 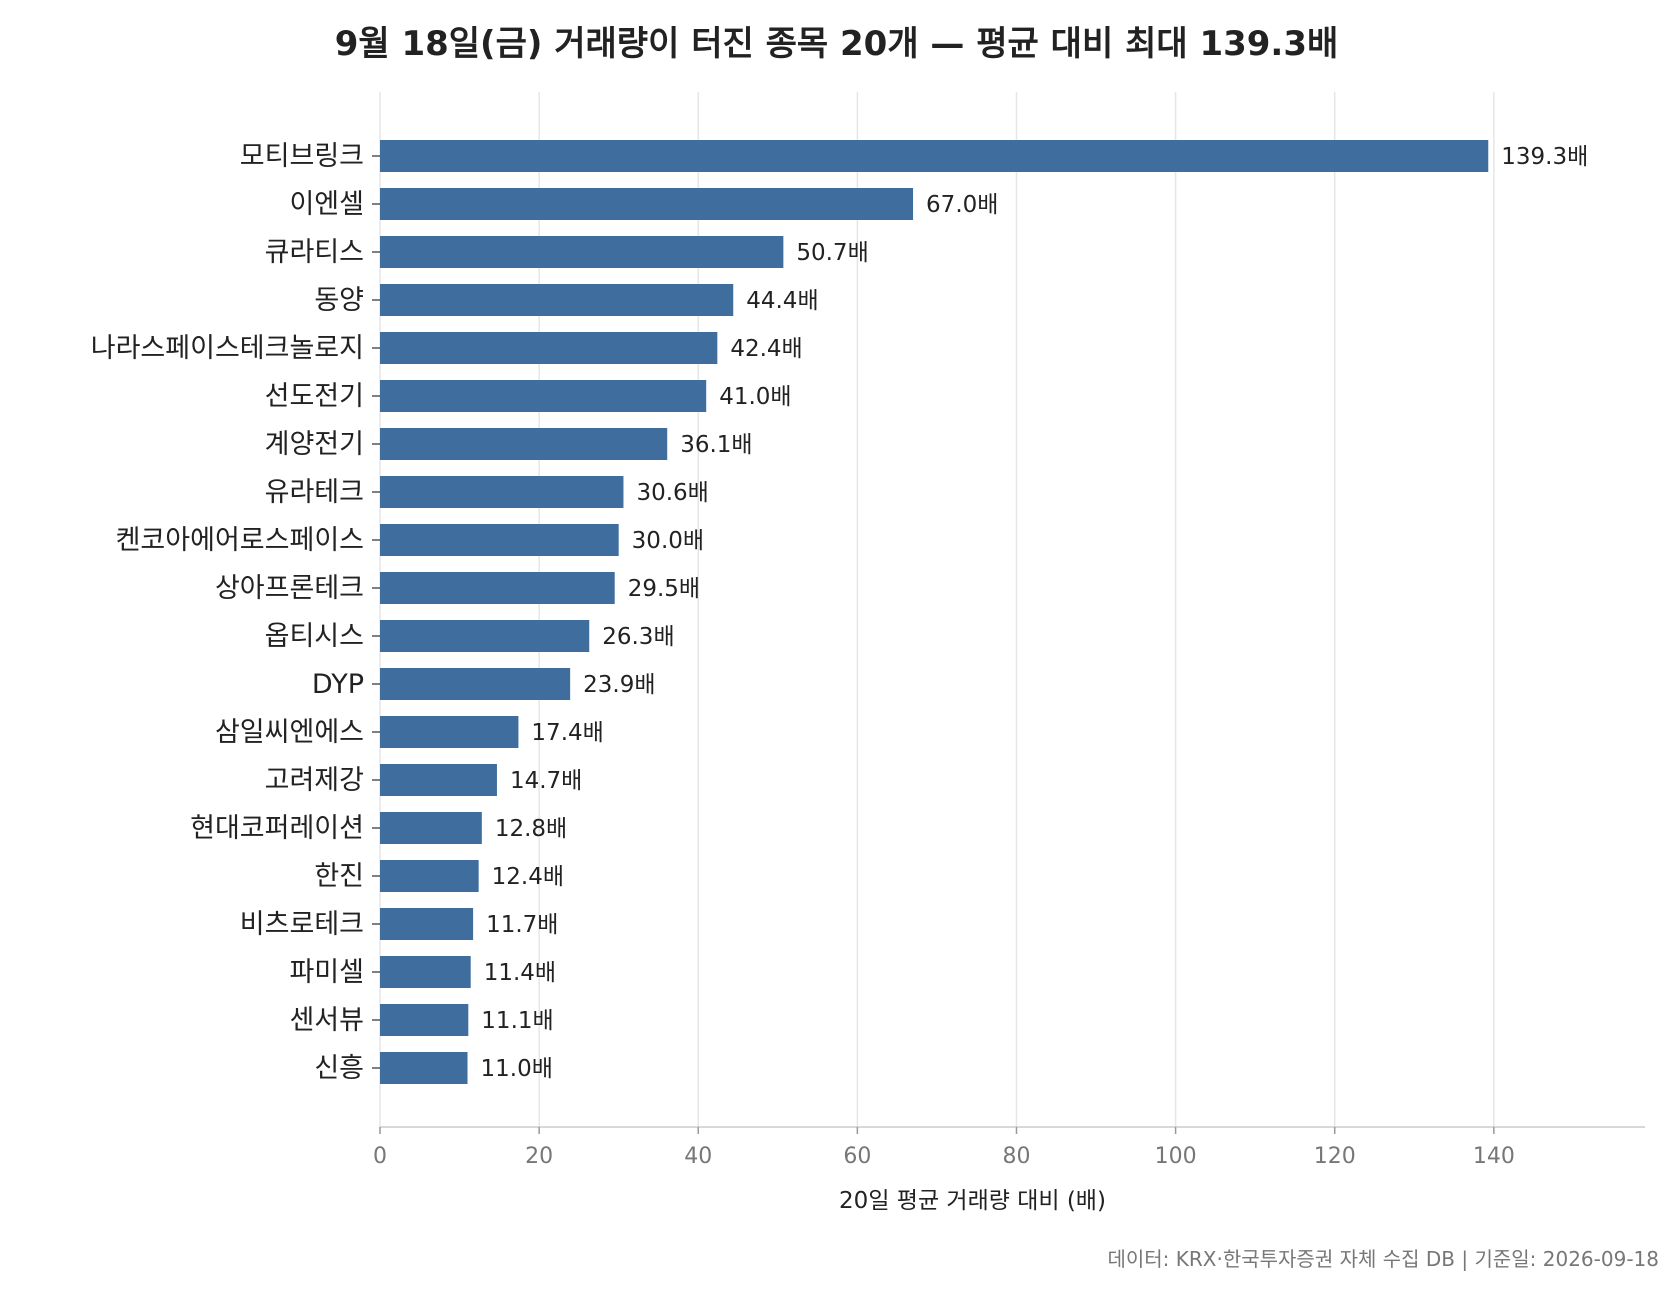 I want to click on category-label: 유라테크, so click(x=314, y=492).